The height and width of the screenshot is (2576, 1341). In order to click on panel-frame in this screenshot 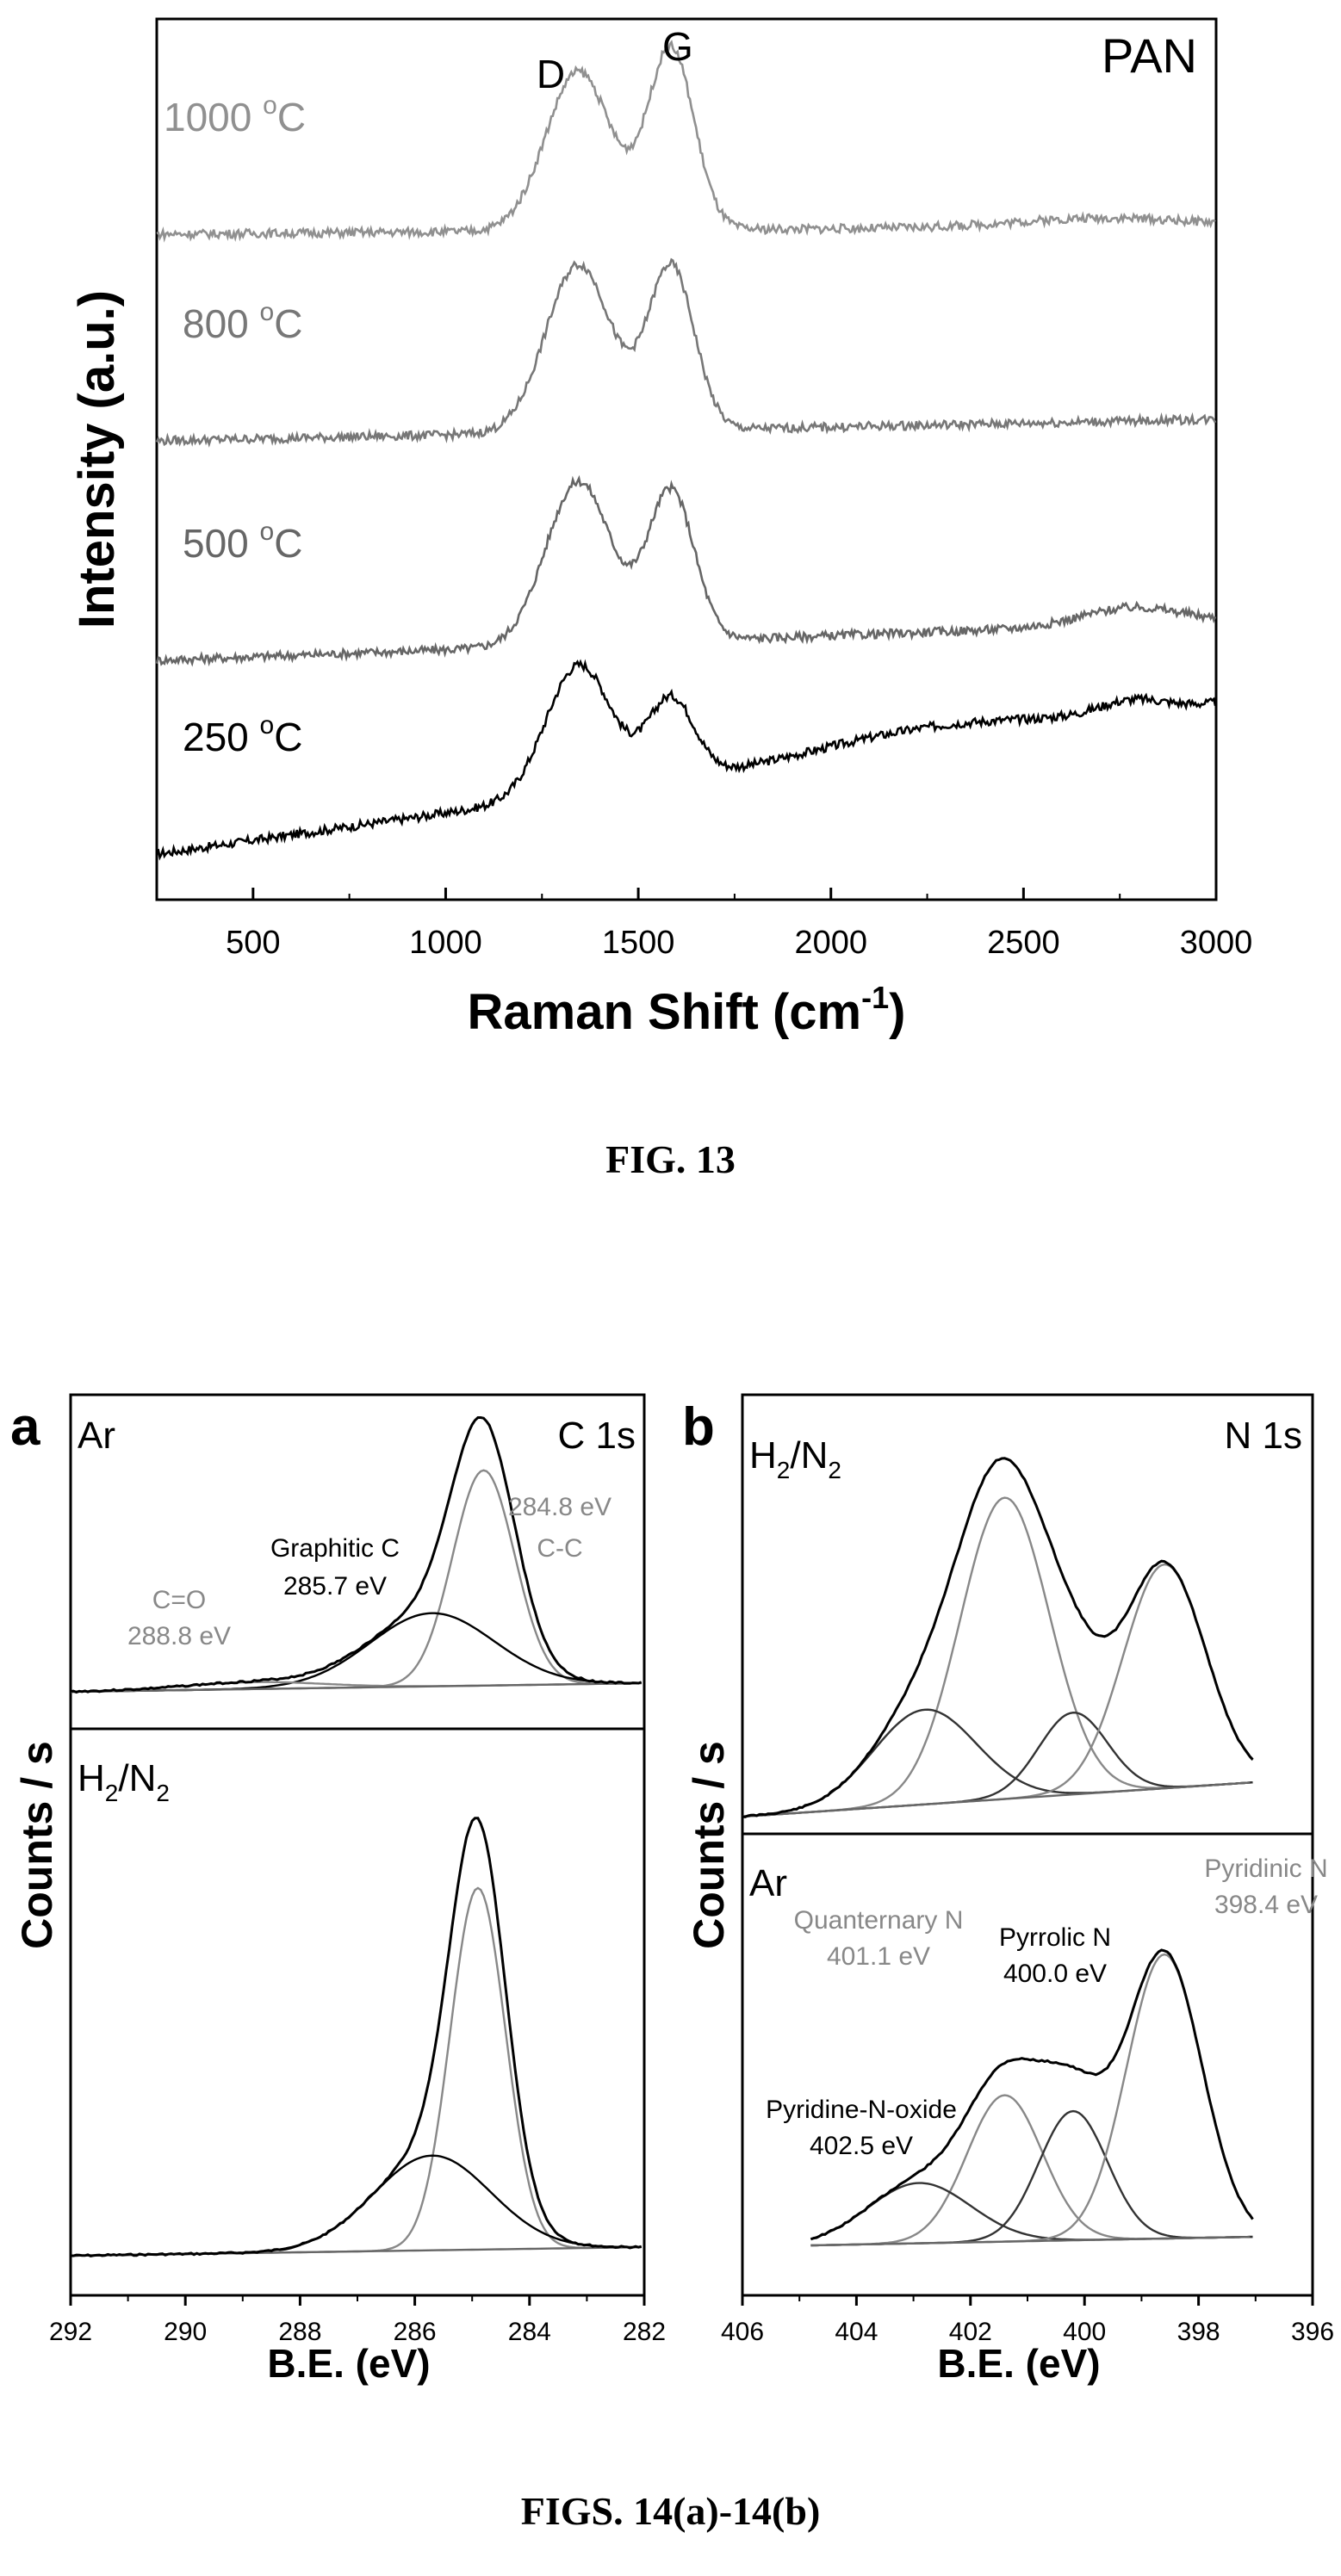, I will do `click(1027, 1845)`.